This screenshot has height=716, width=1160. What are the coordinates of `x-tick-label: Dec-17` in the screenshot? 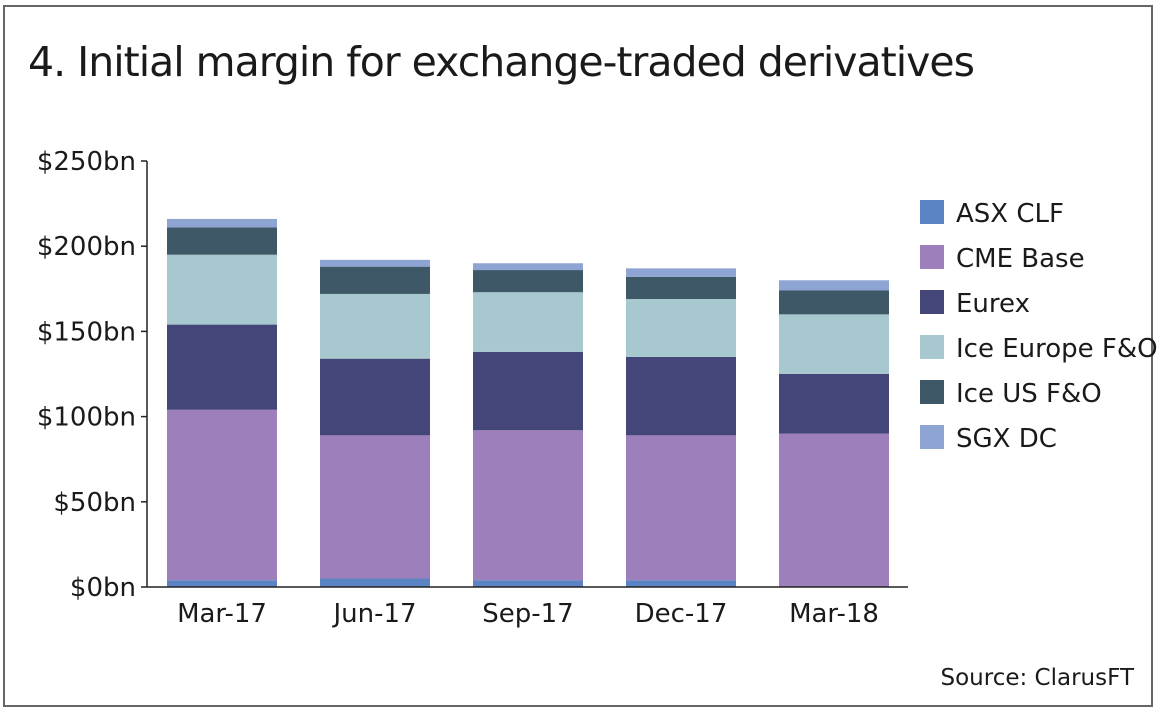 It's located at (681, 614).